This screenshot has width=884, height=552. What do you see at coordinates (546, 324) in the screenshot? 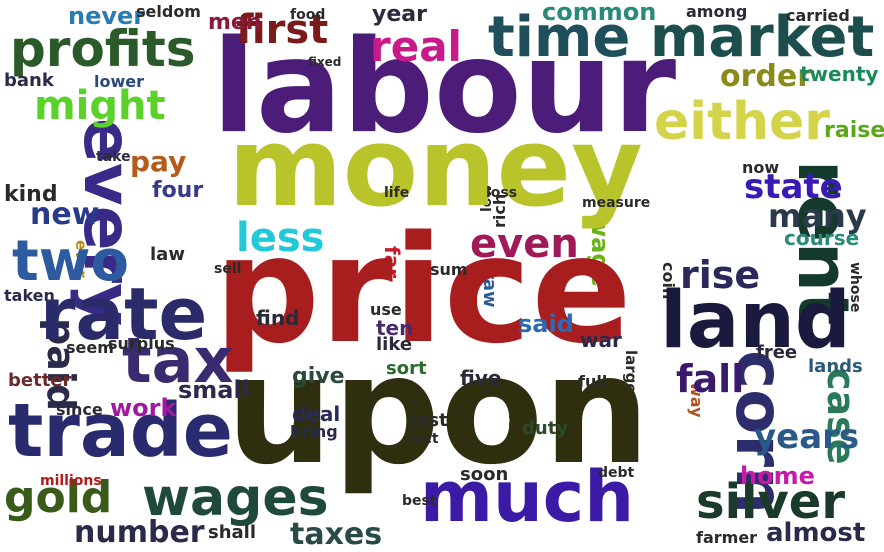
I see `word-said: said` at bounding box center [546, 324].